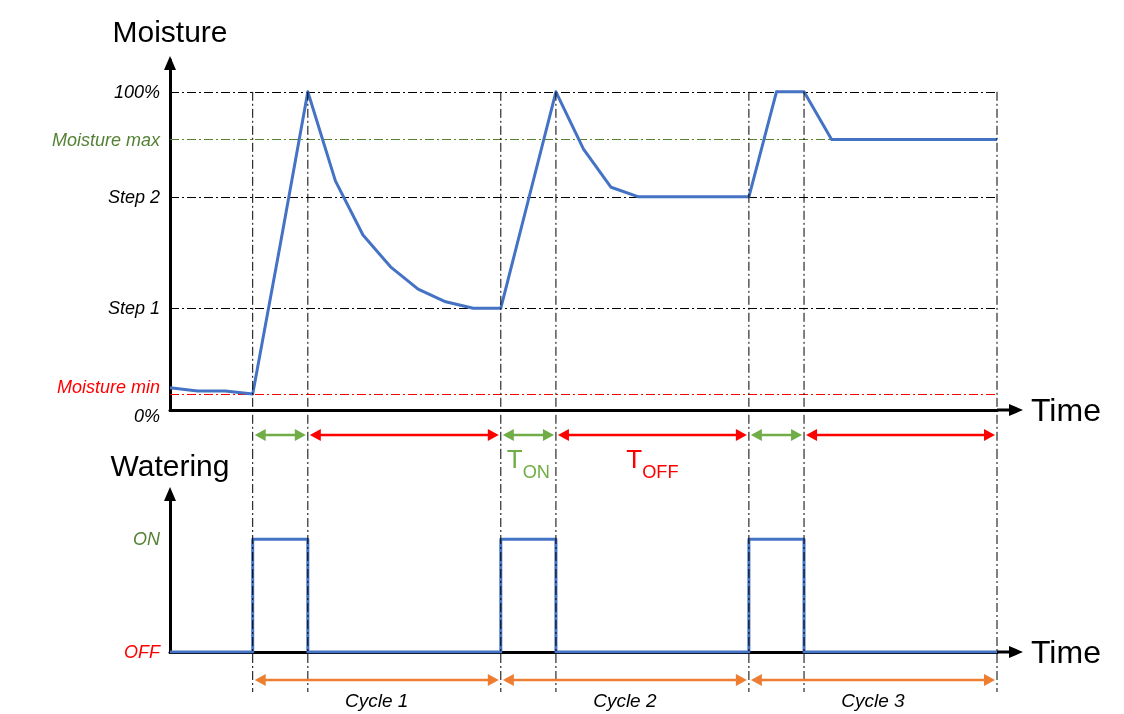 This screenshot has width=1124, height=714. I want to click on y-tick-label: Step 1, so click(133, 308).